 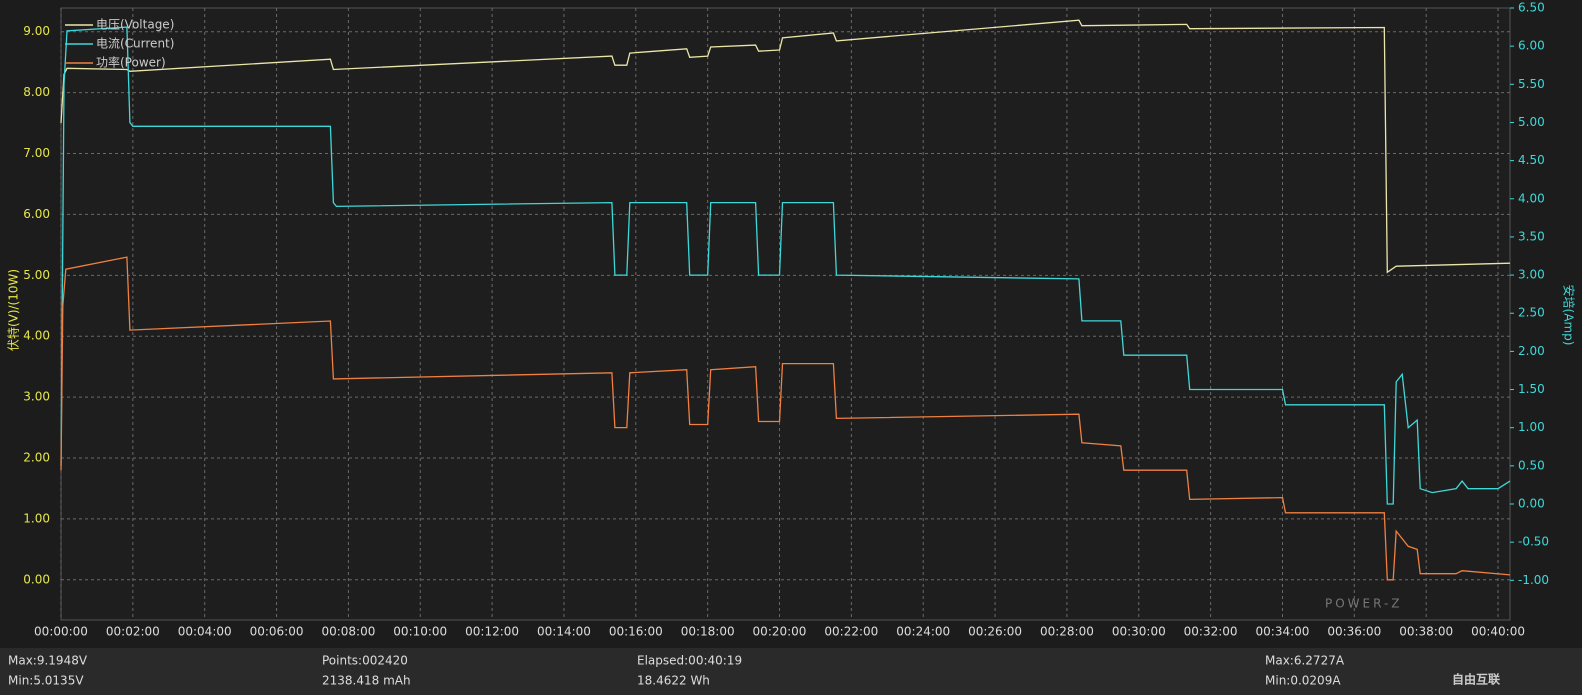 I want to click on x-tick-label: 00:14:00, so click(x=564, y=632).